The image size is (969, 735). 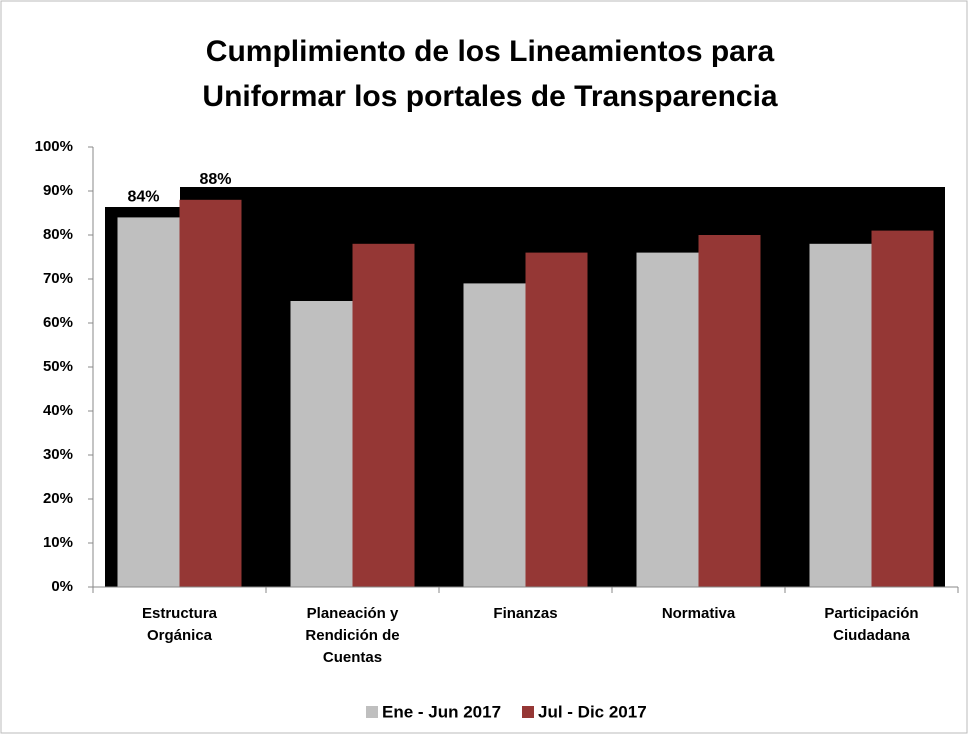 What do you see at coordinates (698, 613) in the screenshot?
I see `x-tick-label: Normativa` at bounding box center [698, 613].